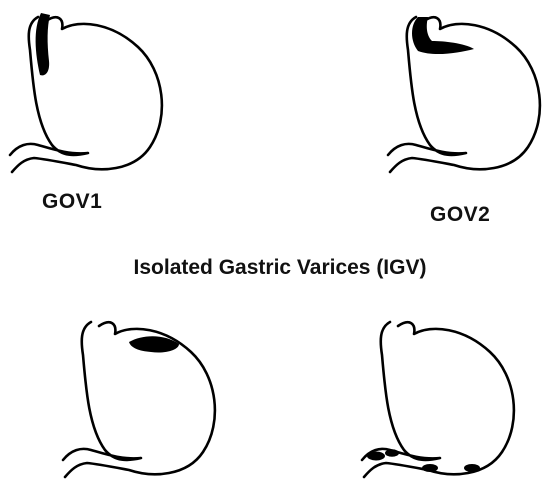 This screenshot has width=560, height=495. What do you see at coordinates (460, 214) in the screenshot?
I see `label-gov2: GOV2` at bounding box center [460, 214].